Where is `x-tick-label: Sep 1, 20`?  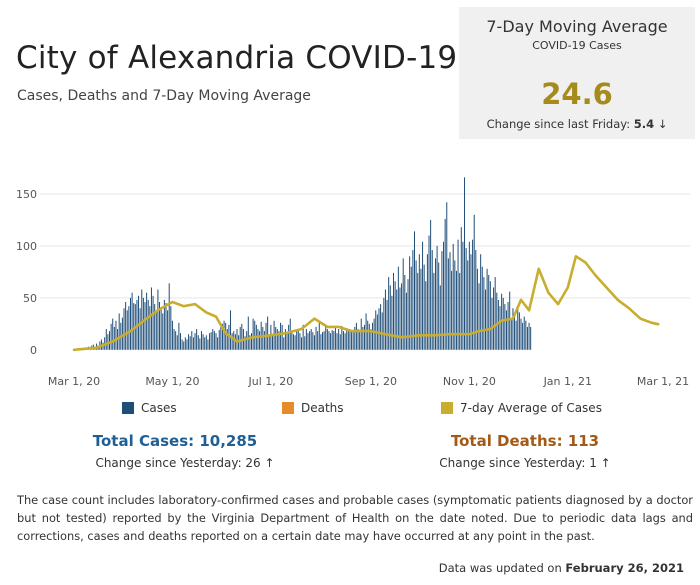 x-tick-label: Sep 1, 20 is located at coordinates (371, 381).